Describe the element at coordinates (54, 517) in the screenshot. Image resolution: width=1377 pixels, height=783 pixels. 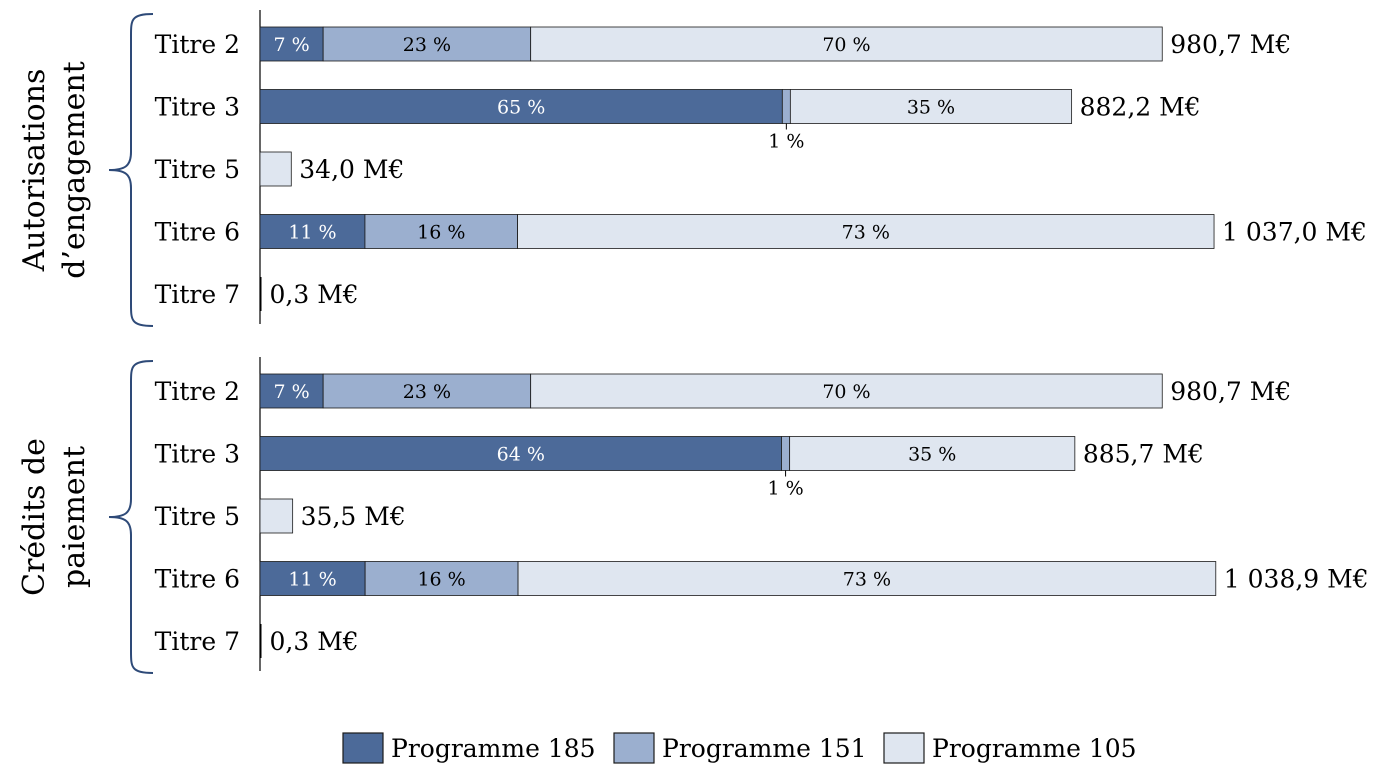
I see `group-title: Crédits de paiement` at that location.